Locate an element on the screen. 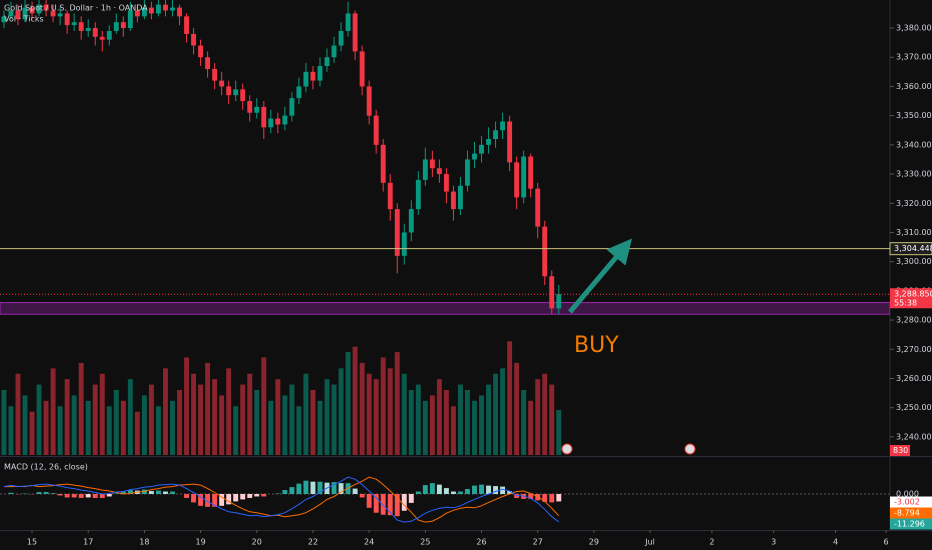 The width and height of the screenshot is (932, 550). chart-title: Gold Spot / U.S. Dollar · 1h · OANDA is located at coordinates (76, 8).